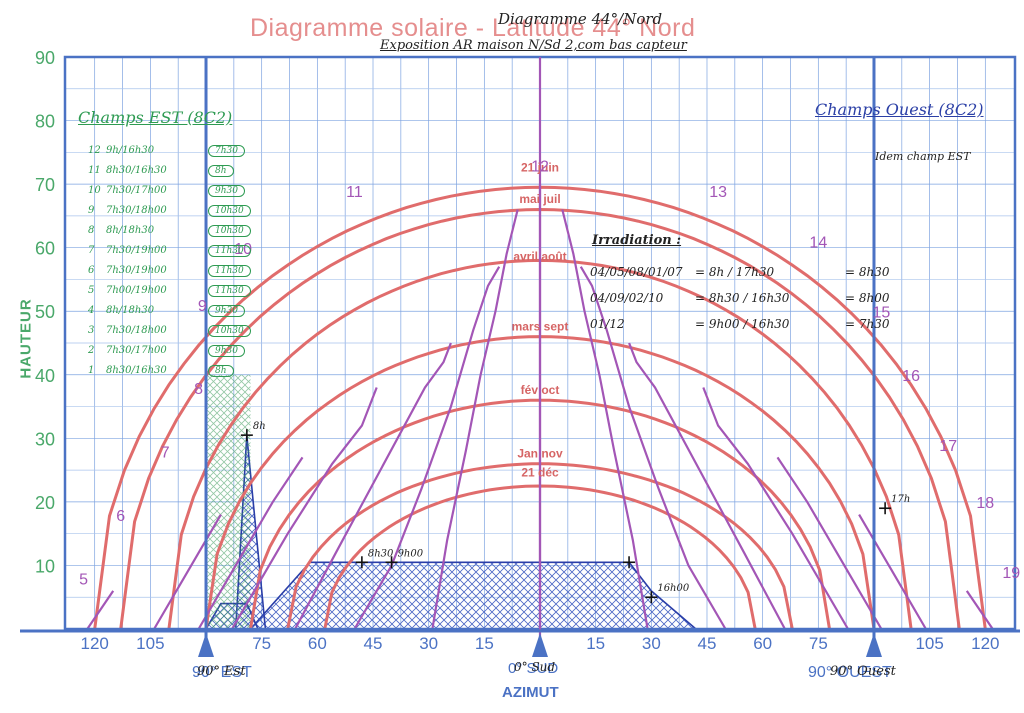 The image size is (1024, 713). Describe the element at coordinates (354, 192) in the screenshot. I see `hour-curve-label: 11` at that location.